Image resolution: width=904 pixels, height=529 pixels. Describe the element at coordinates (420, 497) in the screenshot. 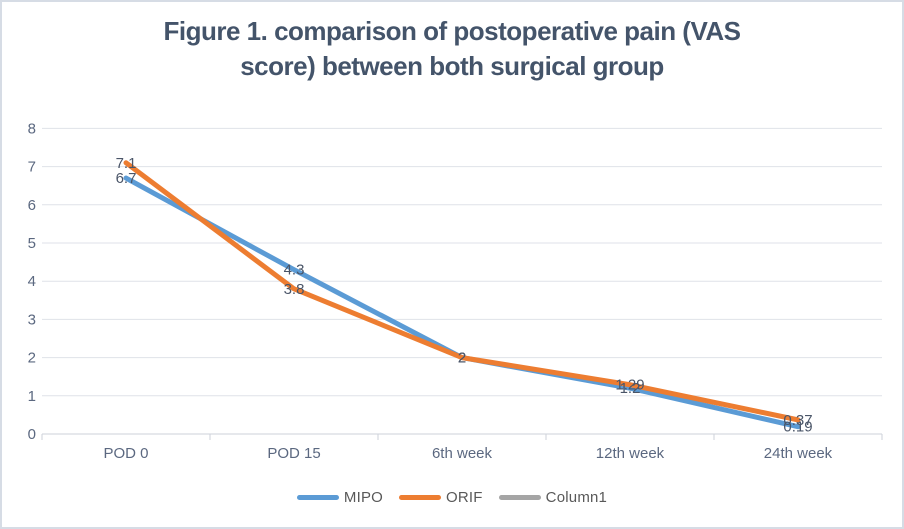

I see `legend-swatch-orif` at that location.